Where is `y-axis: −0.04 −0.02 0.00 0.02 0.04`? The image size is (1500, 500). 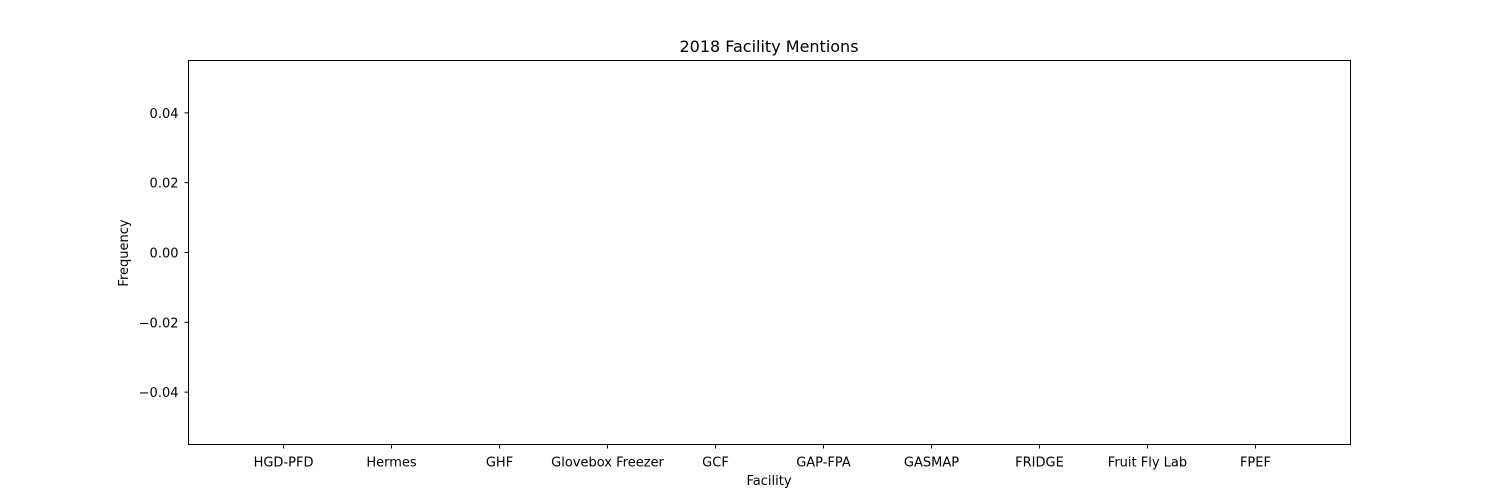
y-axis: −0.04 −0.02 0.00 0.02 0.04 is located at coordinates (164, 254).